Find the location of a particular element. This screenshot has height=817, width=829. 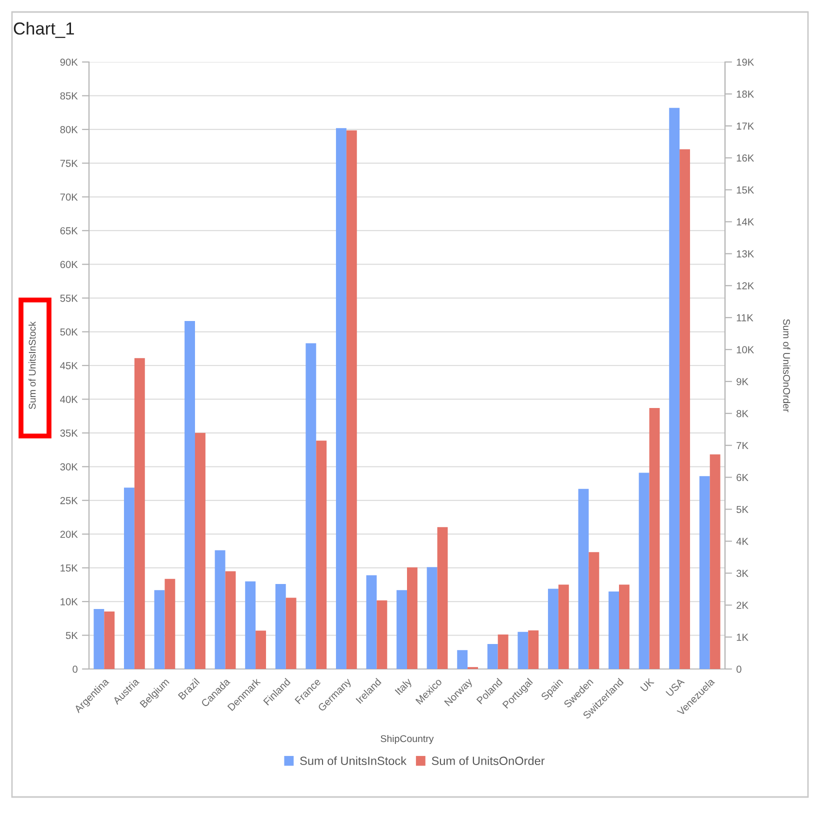

y2-tick-label: 3K is located at coordinates (742, 573).